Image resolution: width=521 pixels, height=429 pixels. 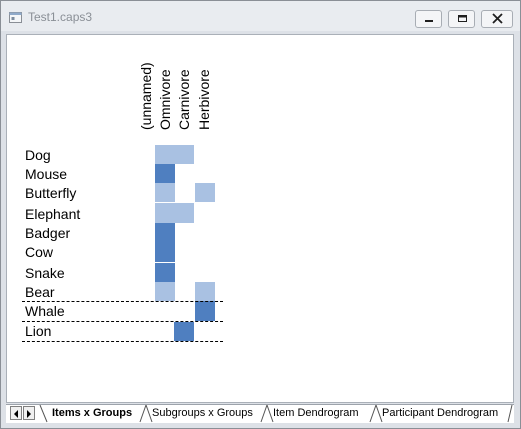 What do you see at coordinates (184, 213) in the screenshot?
I see `cell-elephant-omnivore` at bounding box center [184, 213].